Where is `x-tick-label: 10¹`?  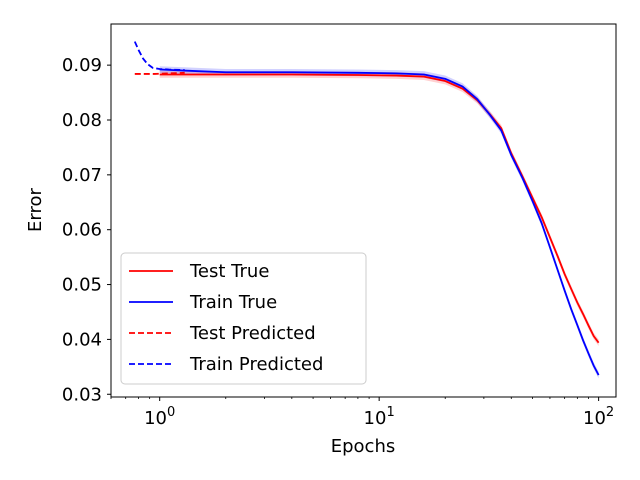
x-tick-label: 10¹ is located at coordinates (379, 417).